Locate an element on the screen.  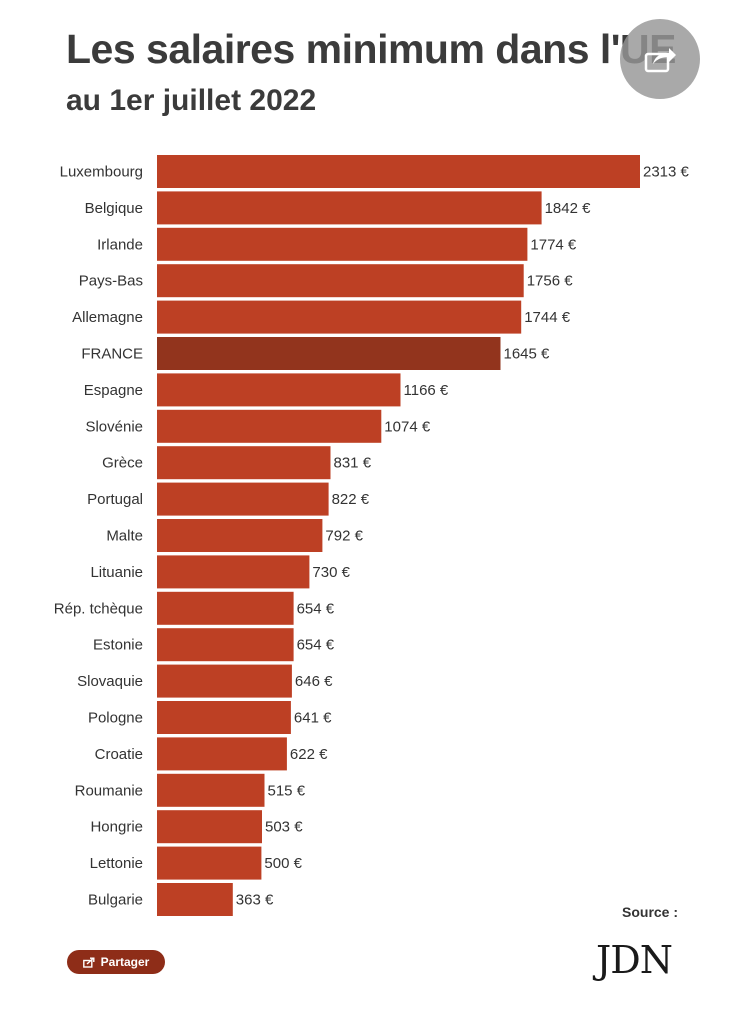
bar-slov-nie is located at coordinates (269, 426).